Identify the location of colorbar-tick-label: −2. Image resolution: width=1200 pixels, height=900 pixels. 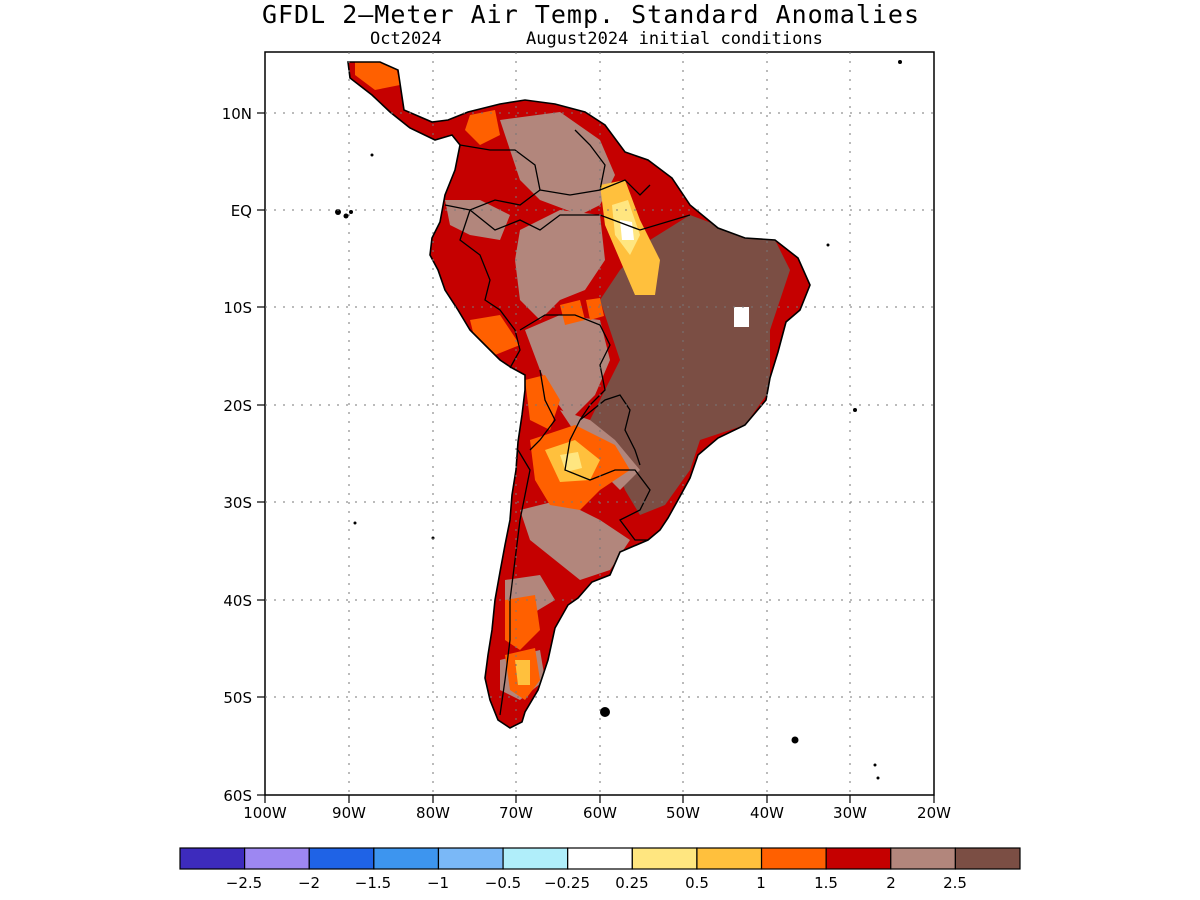
(309, 883).